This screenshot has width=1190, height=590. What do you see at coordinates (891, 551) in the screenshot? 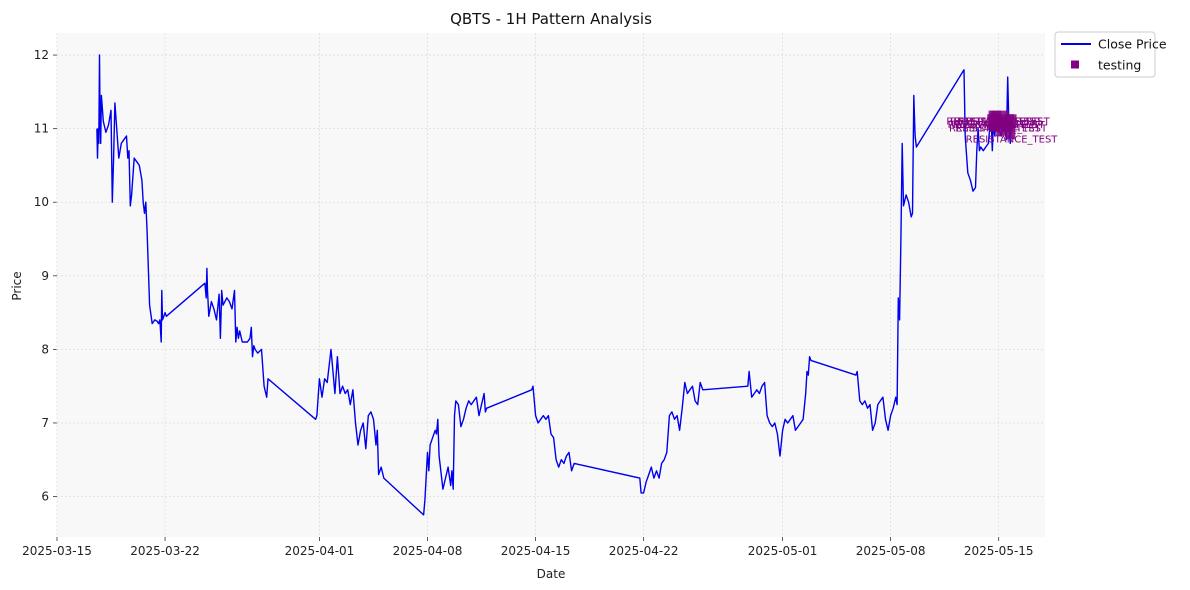
I see `x-tick-label: 2025-05-08` at bounding box center [891, 551].